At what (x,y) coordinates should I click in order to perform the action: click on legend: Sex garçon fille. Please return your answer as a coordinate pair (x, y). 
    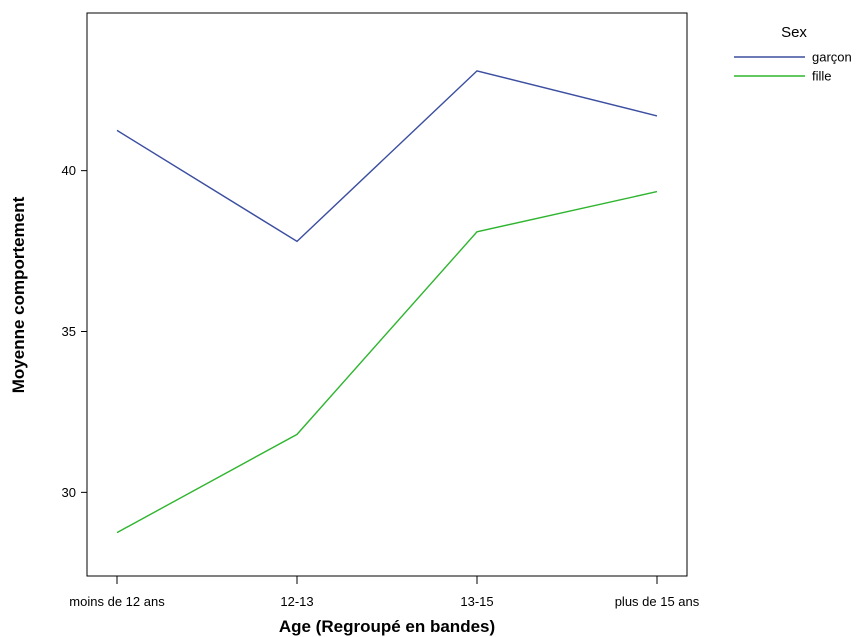
    Looking at the image, I should click on (793, 54).